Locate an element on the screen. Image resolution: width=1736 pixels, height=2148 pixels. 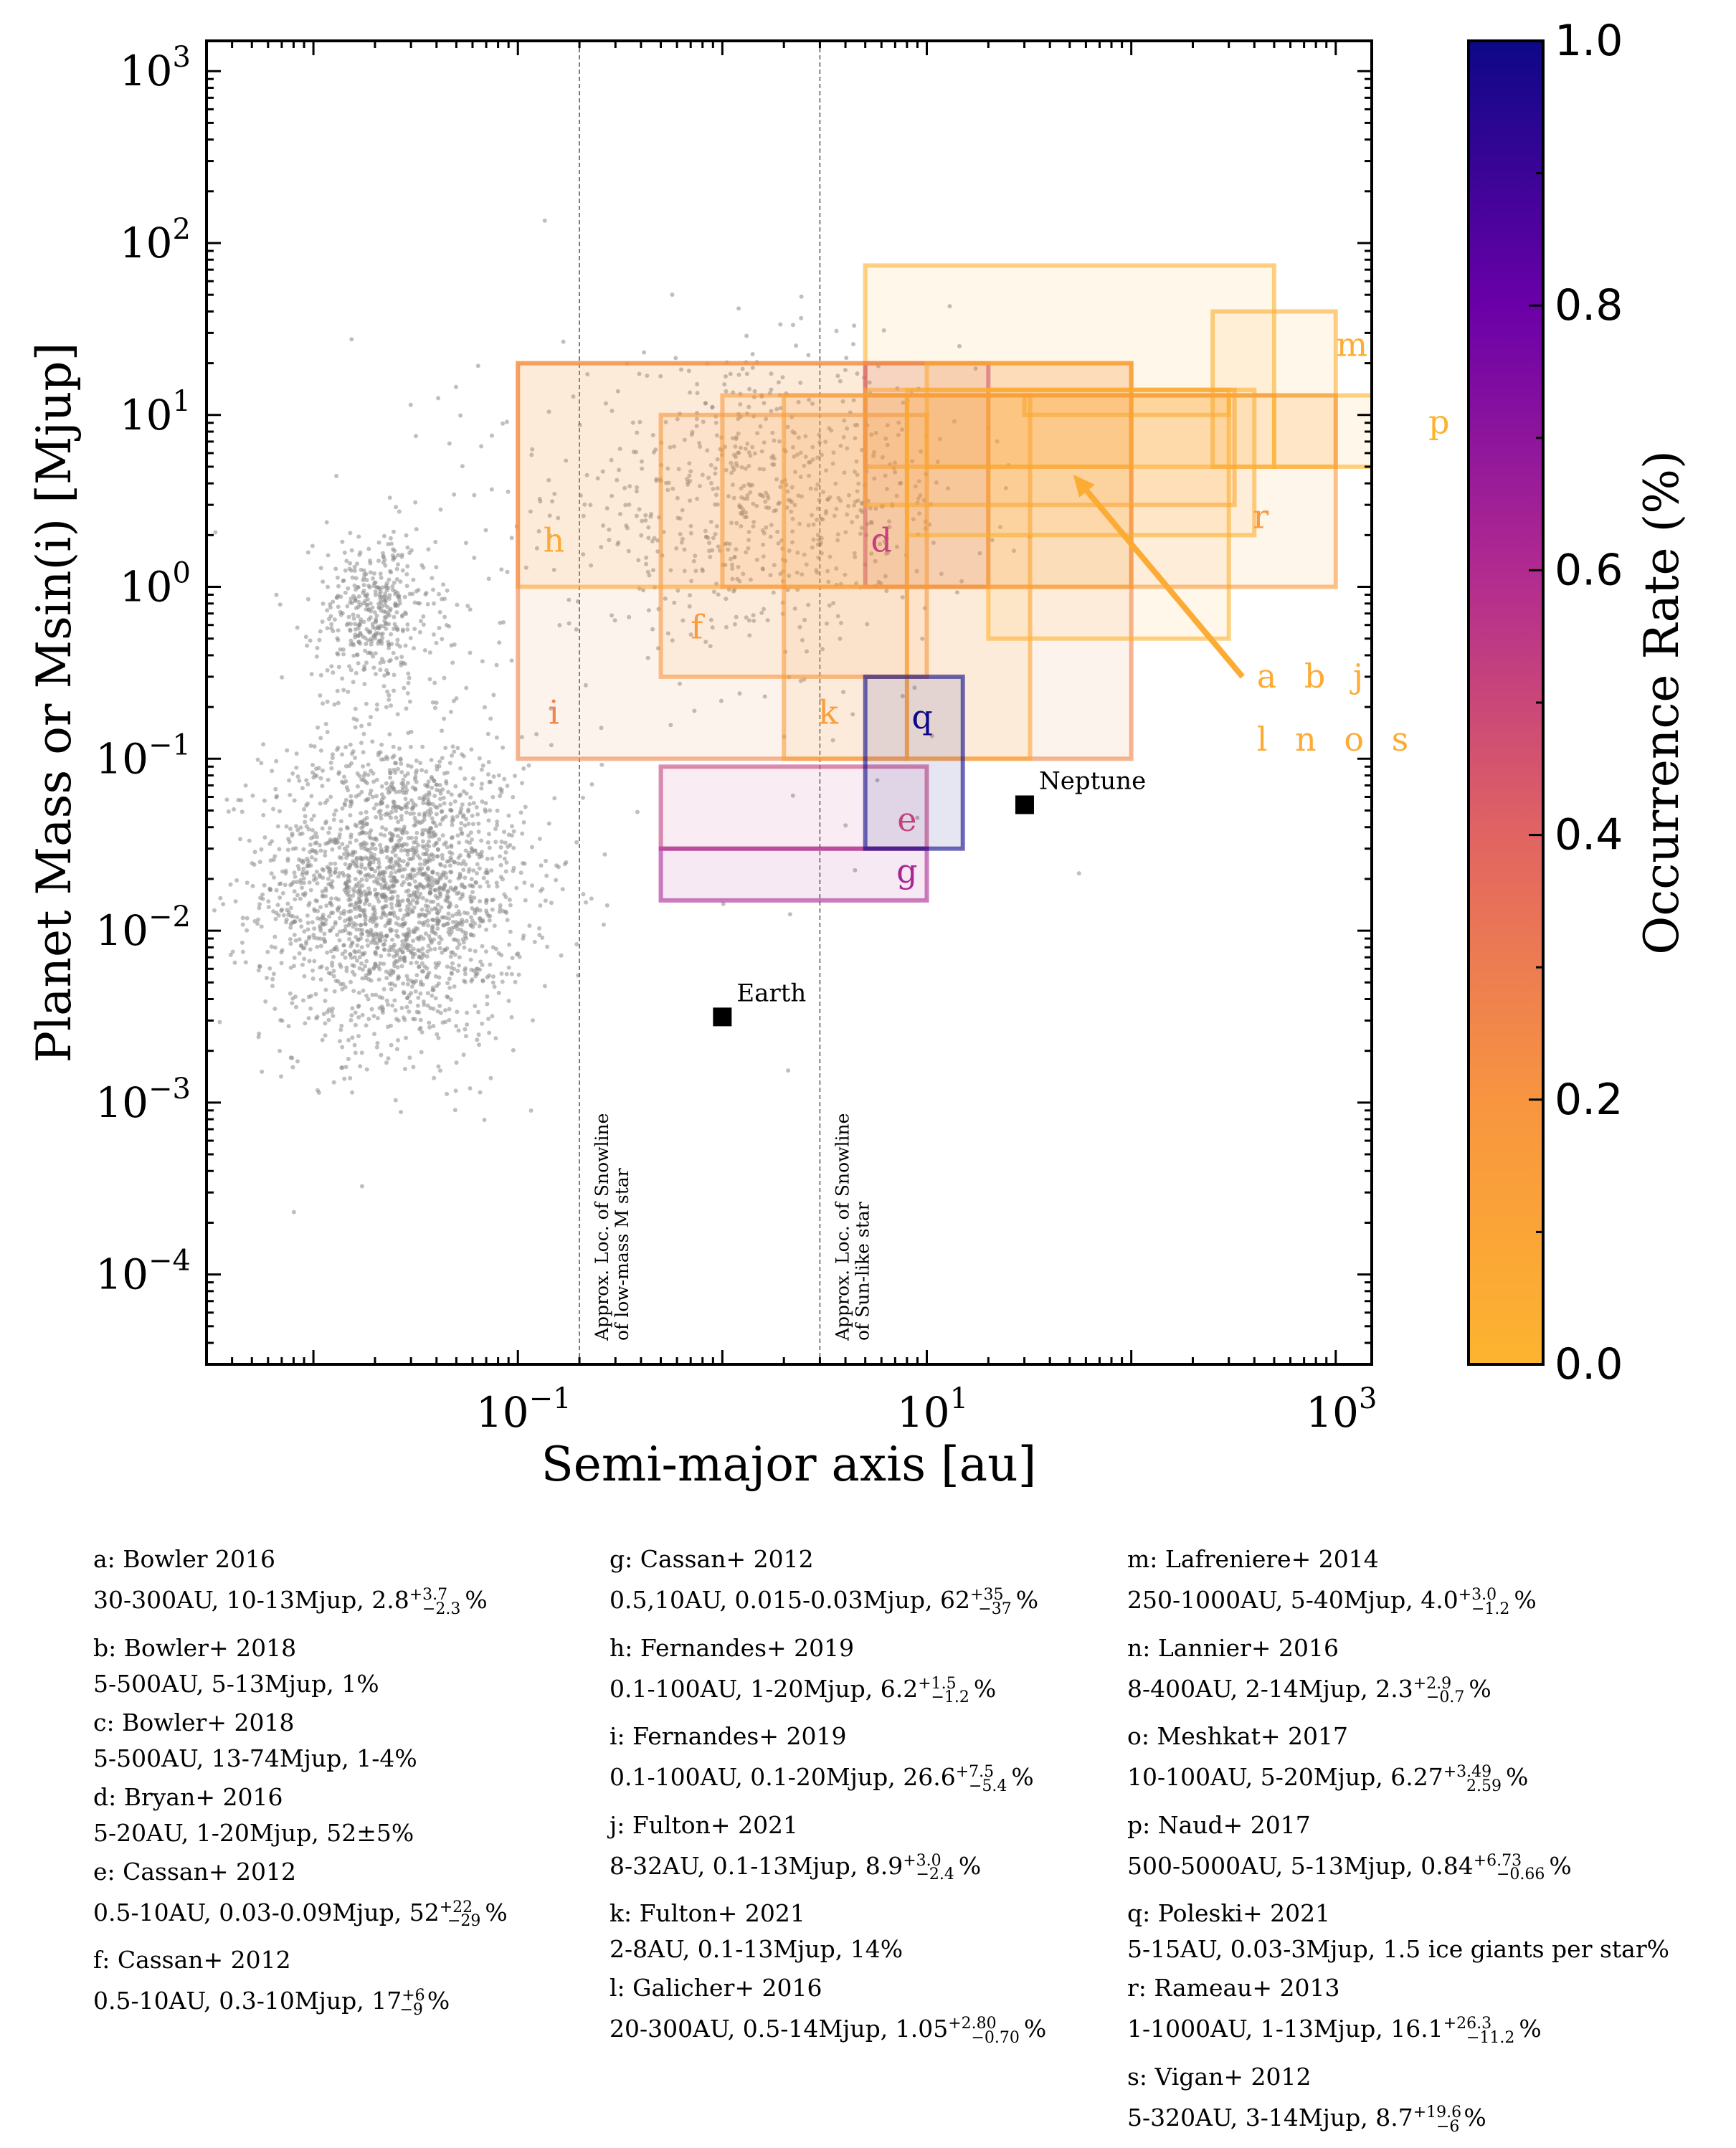
tick-label-base: 10 is located at coordinates (147, 71).